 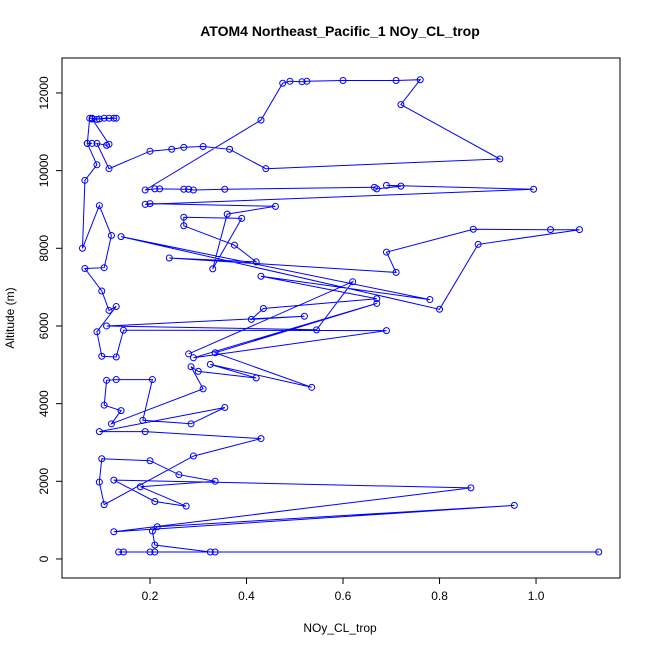 I want to click on x-tick-label: 1.0, so click(x=536, y=596).